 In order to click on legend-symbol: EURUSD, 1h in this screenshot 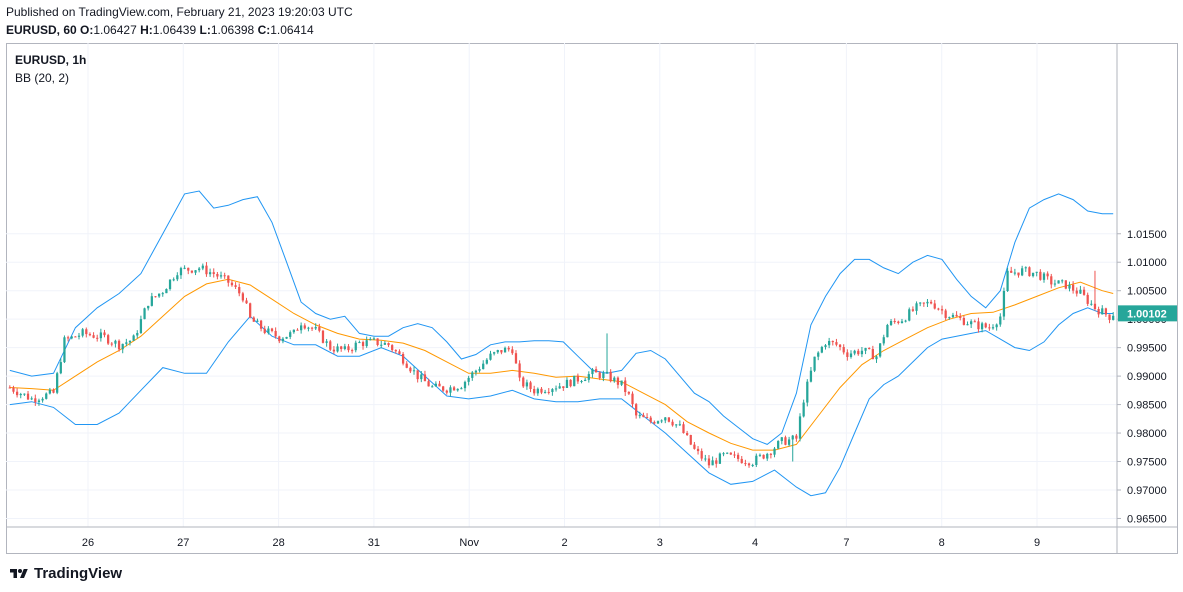, I will do `click(50, 60)`.